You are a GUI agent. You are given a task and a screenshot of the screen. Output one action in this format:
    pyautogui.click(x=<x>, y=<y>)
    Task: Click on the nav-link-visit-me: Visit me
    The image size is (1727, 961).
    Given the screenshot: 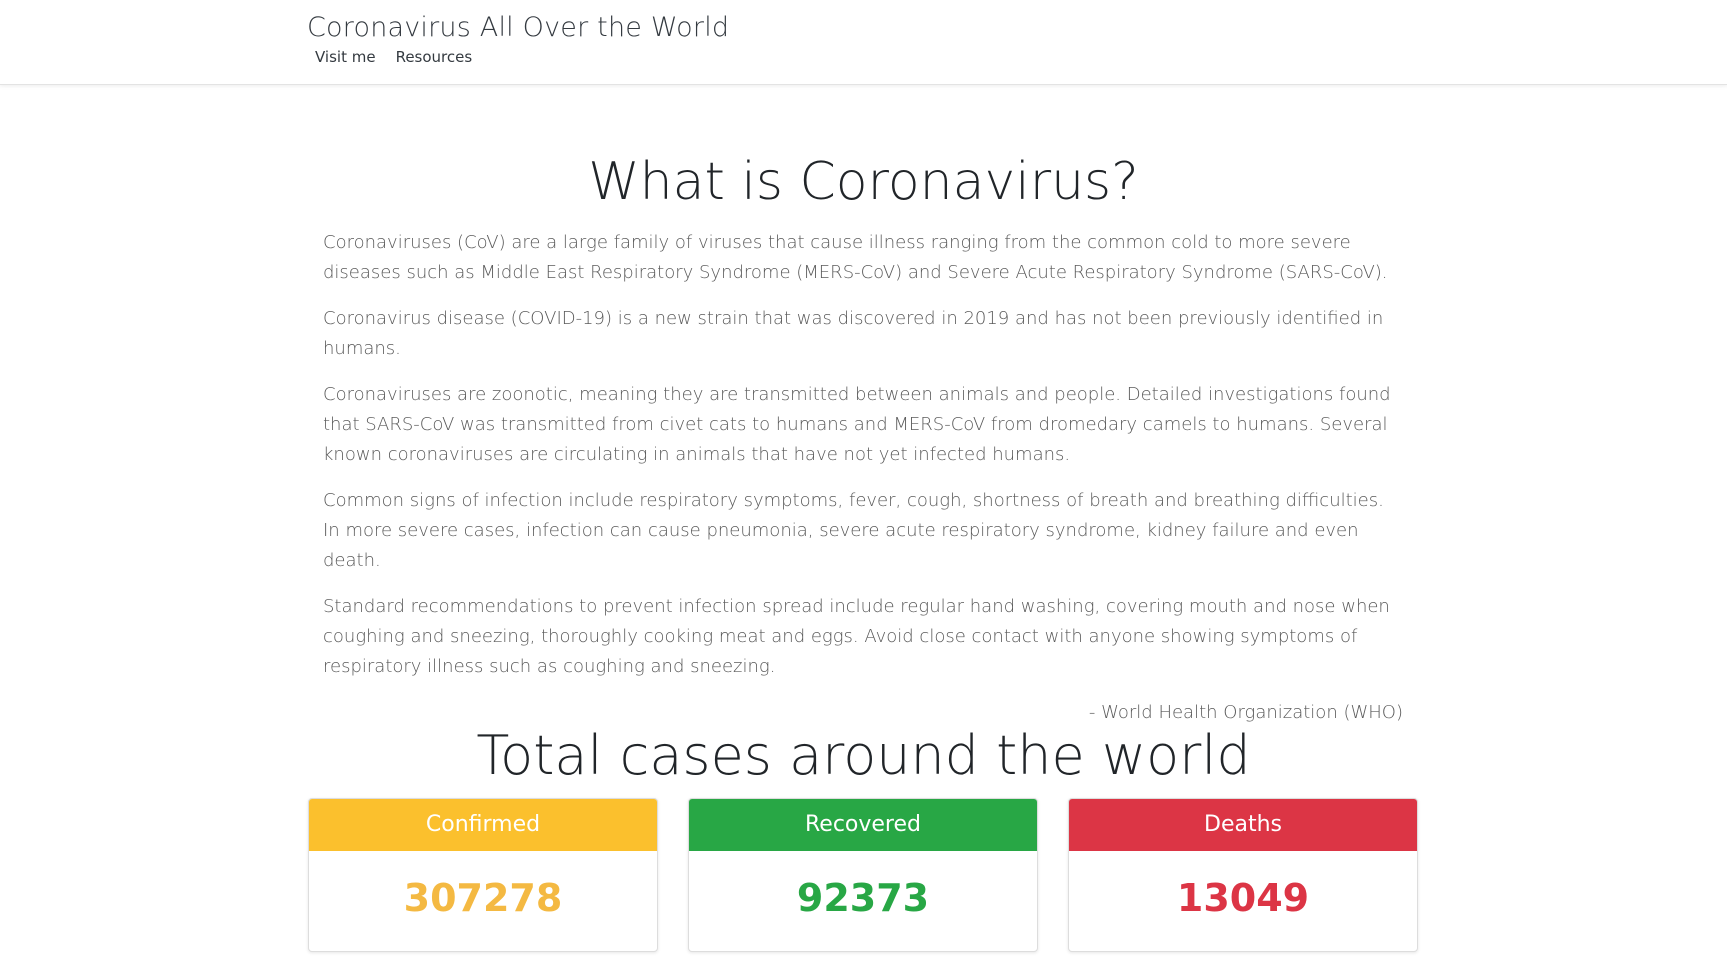 What is the action you would take?
    pyautogui.click(x=345, y=57)
    